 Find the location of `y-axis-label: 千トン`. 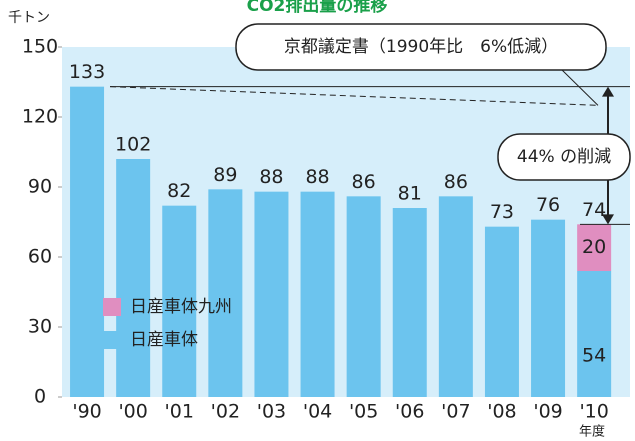

y-axis-label: 千トン is located at coordinates (29, 18).